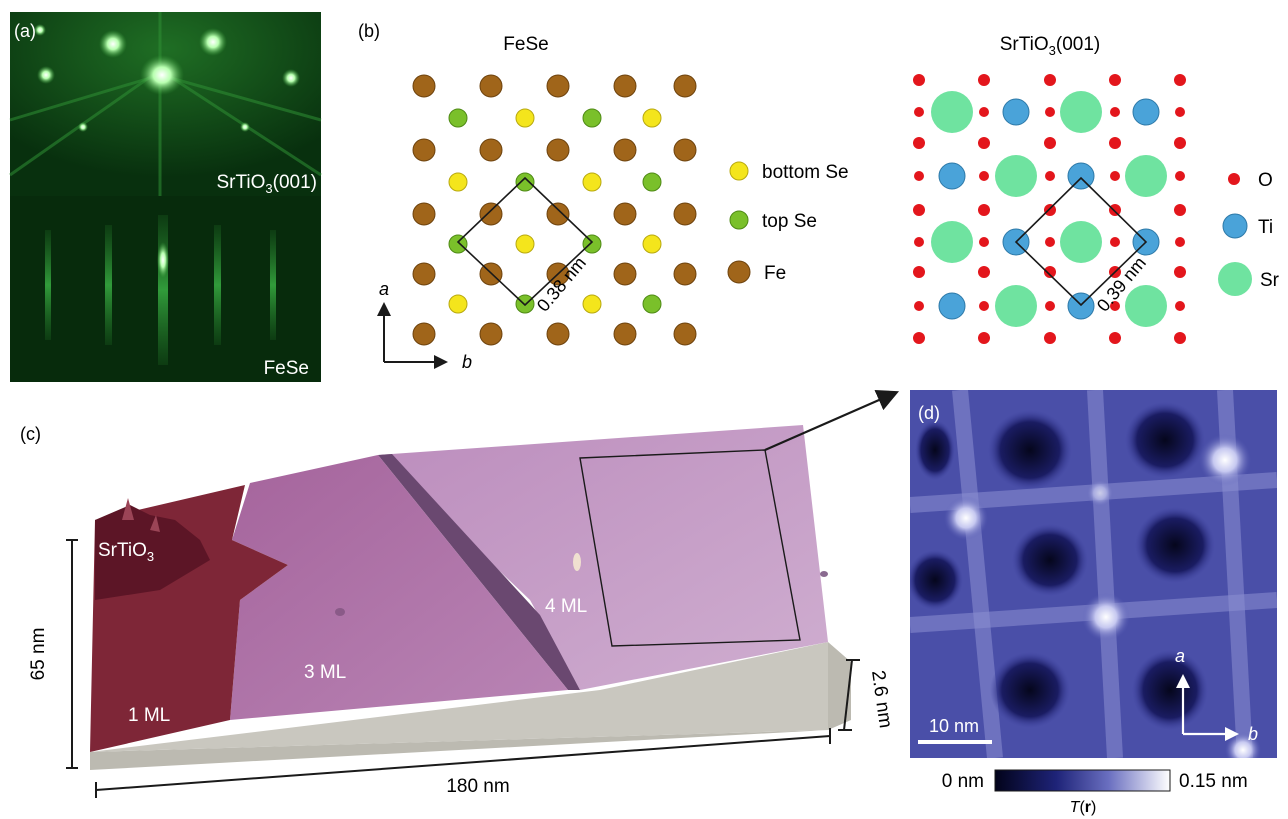 The image size is (1288, 819). I want to click on colorbar-min: 0 nm, so click(963, 781).